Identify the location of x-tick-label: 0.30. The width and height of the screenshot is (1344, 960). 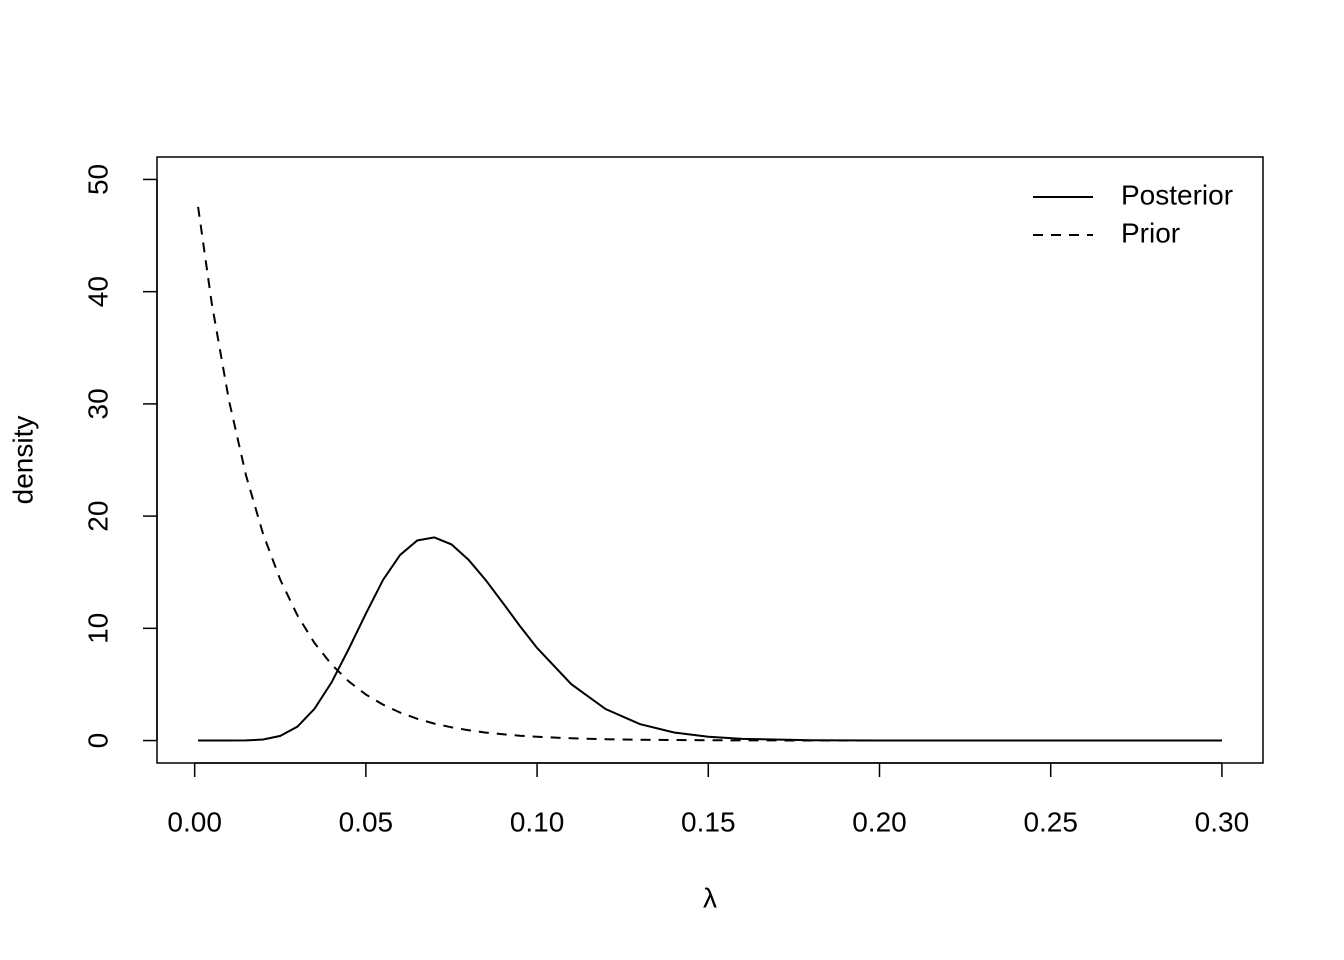
(1222, 821).